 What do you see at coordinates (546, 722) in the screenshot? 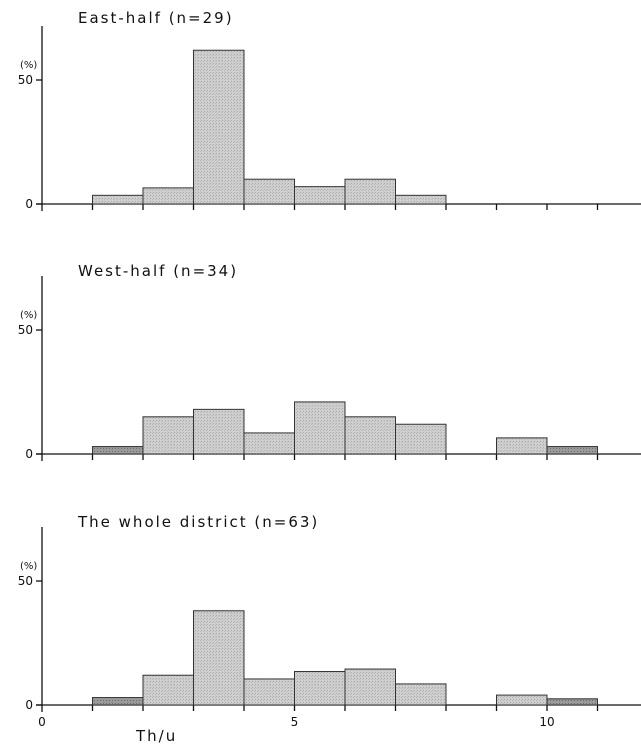
I see `x-tick-label: 10` at bounding box center [546, 722].